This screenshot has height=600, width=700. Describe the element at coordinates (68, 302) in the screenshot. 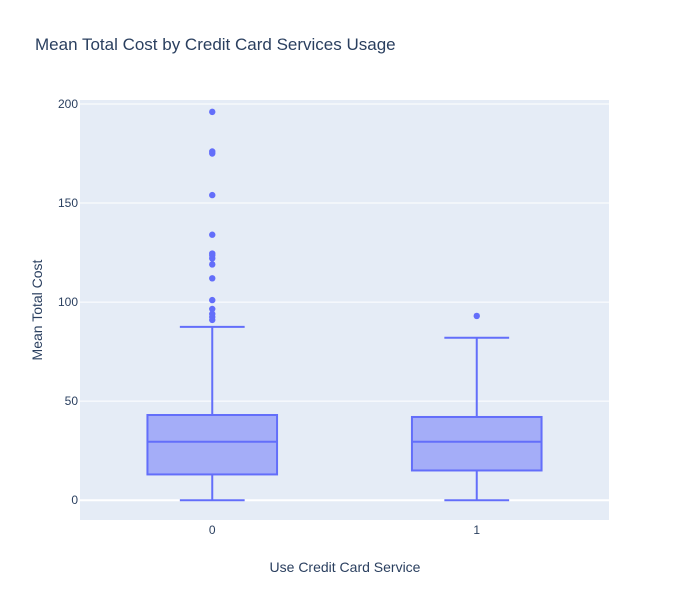

I see `y-tick-label: 100` at that location.